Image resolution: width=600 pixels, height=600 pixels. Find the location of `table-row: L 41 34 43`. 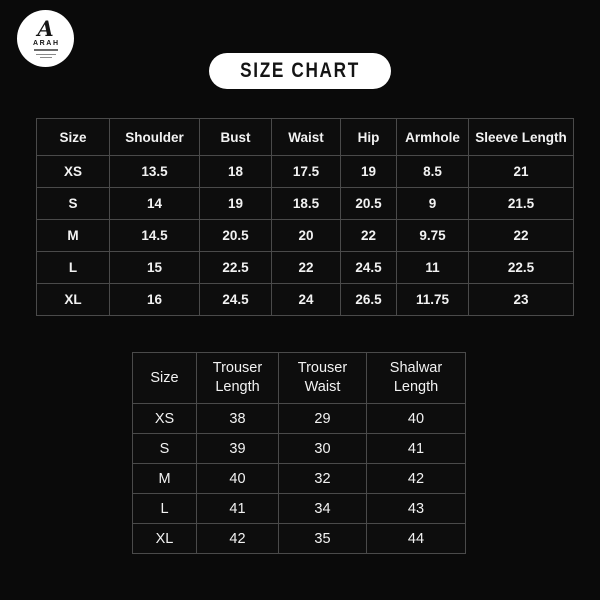

table-row: L 41 34 43 is located at coordinates (299, 508).